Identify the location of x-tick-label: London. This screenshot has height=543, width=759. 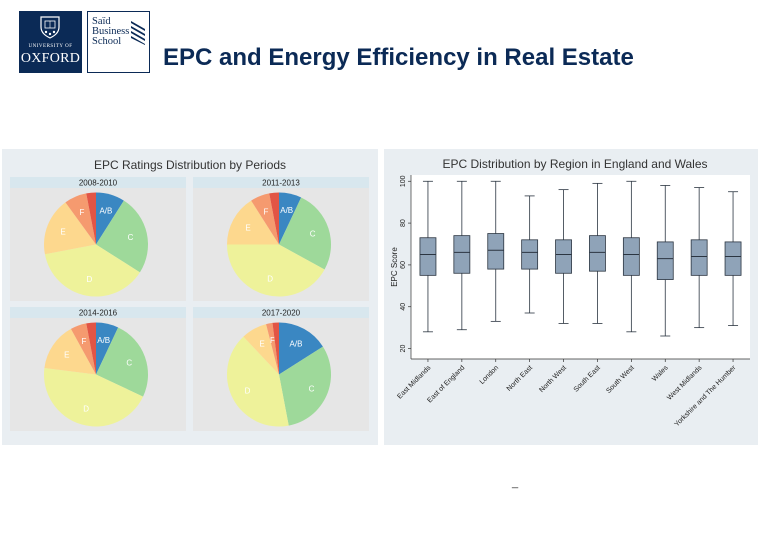
(490, 375).